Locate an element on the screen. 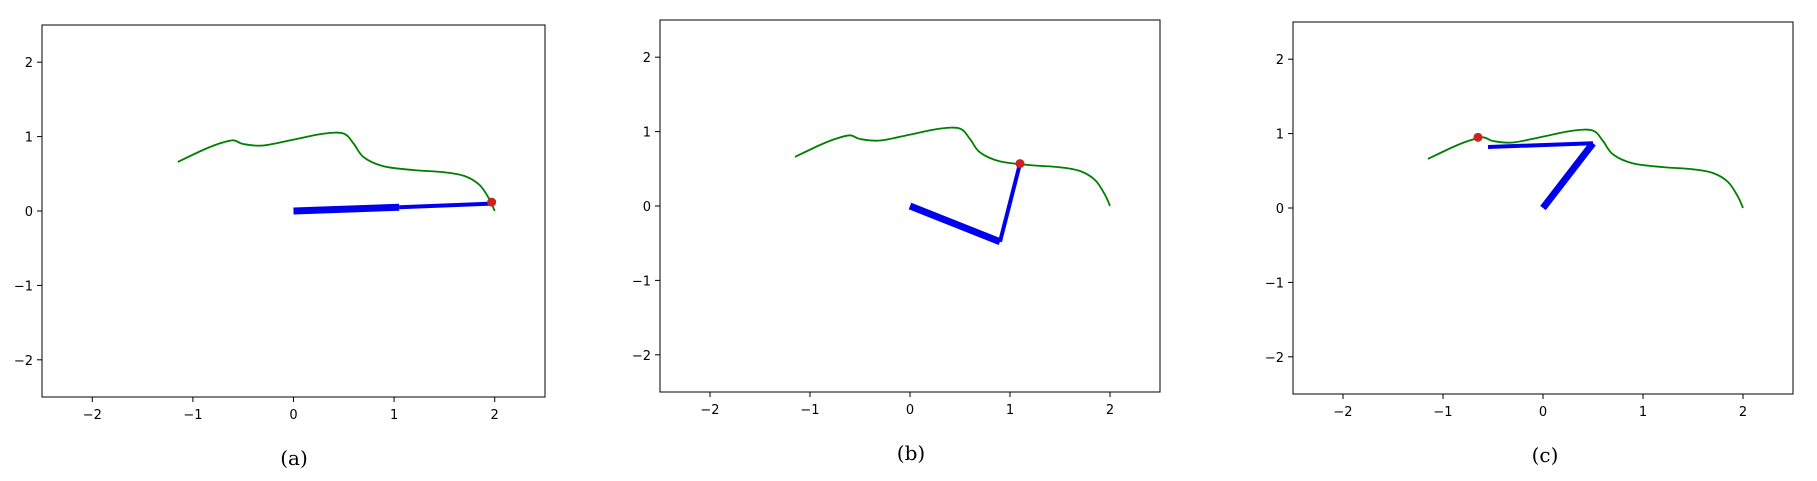 This screenshot has height=481, width=1817. panel-3-y-tick-label: −2 is located at coordinates (1274, 358).